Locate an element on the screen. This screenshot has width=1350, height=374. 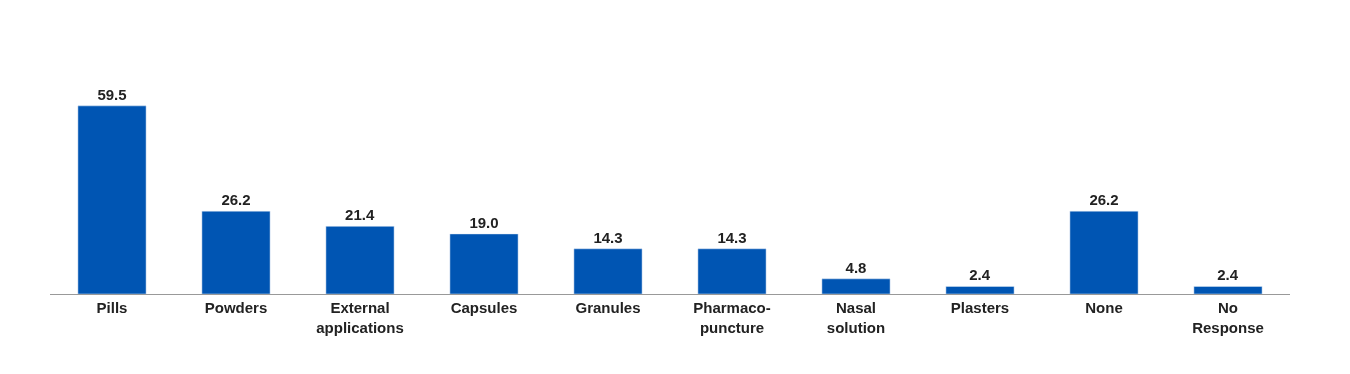
x-tick-label: Granules is located at coordinates (608, 307).